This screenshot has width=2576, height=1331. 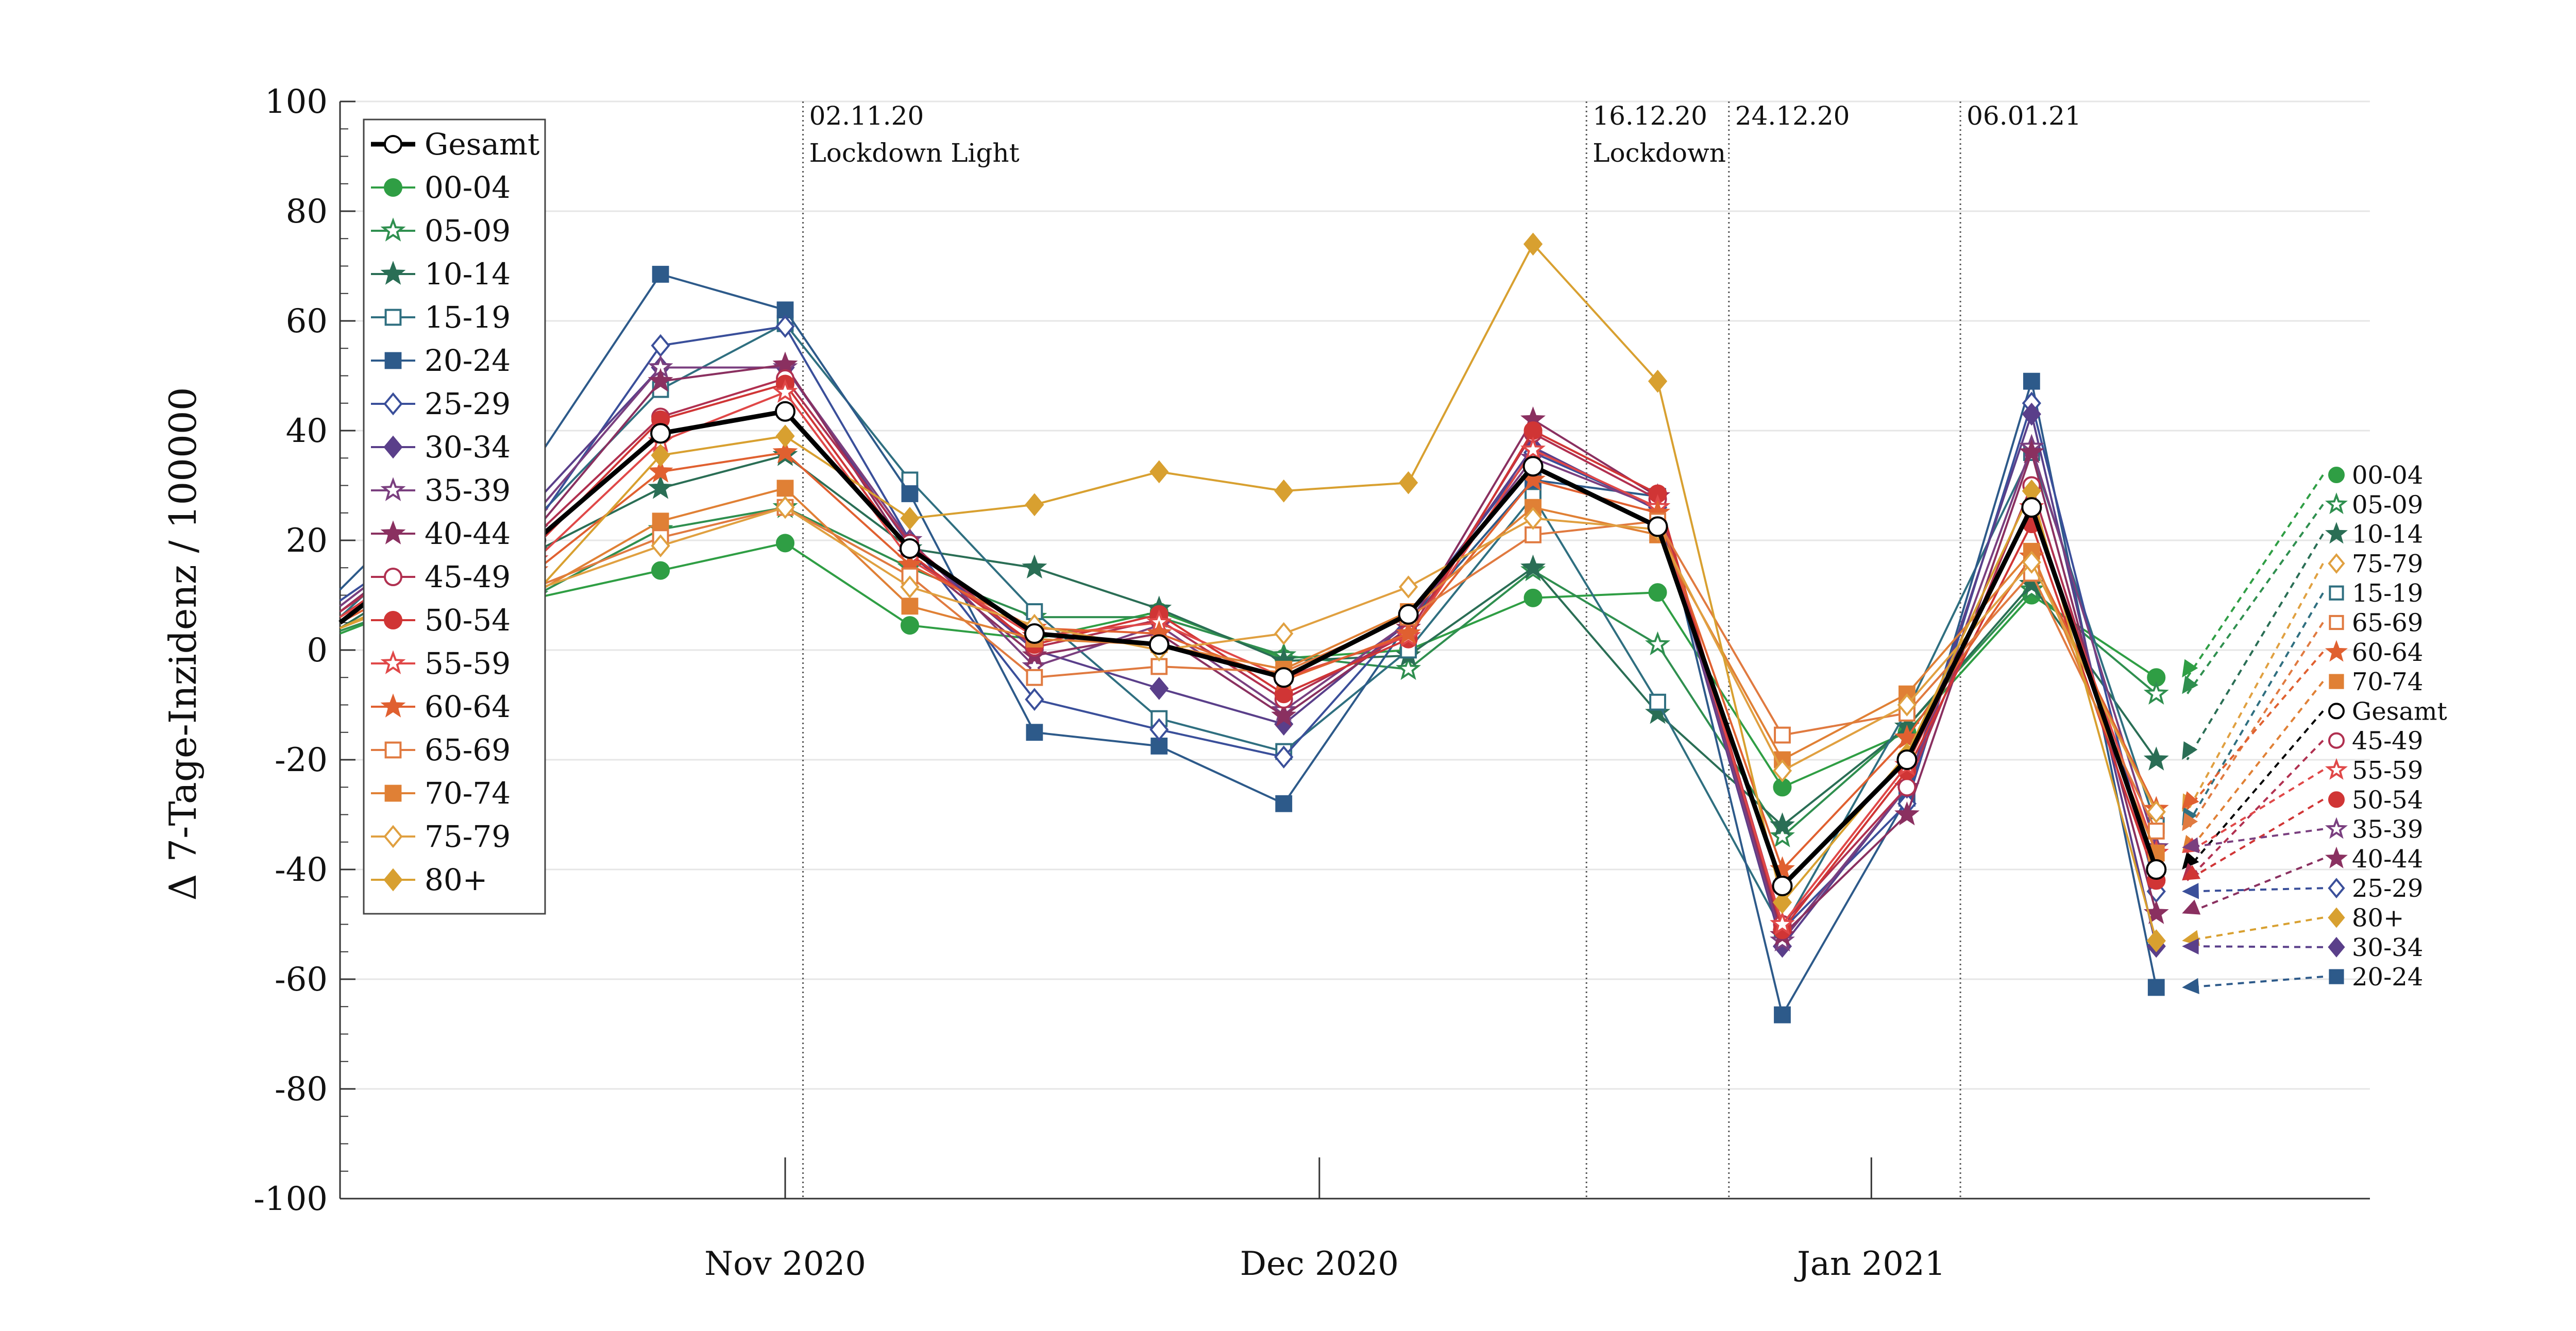 I want to click on legend-label: 50-54, so click(x=468, y=620).